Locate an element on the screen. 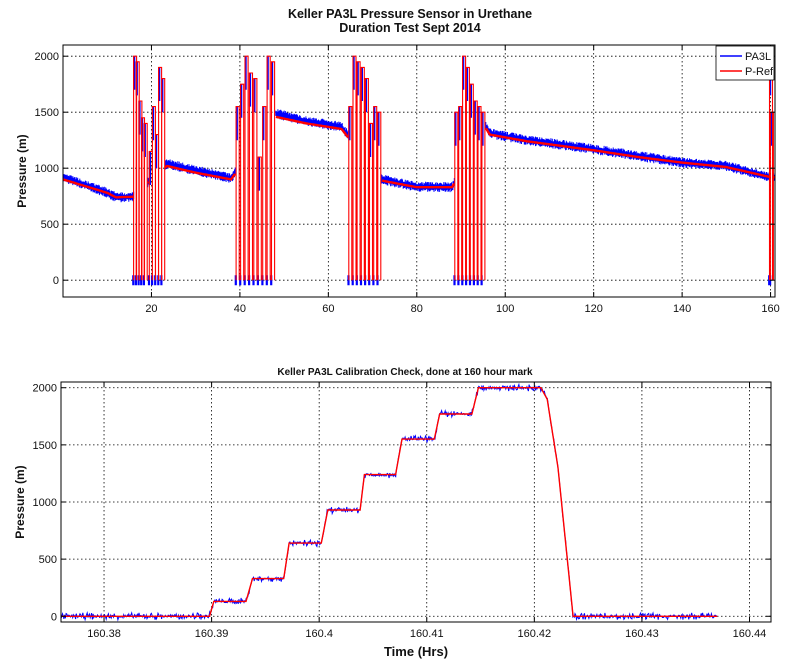 The image size is (799, 666). x-tick-label: 160.44 is located at coordinates (750, 634).